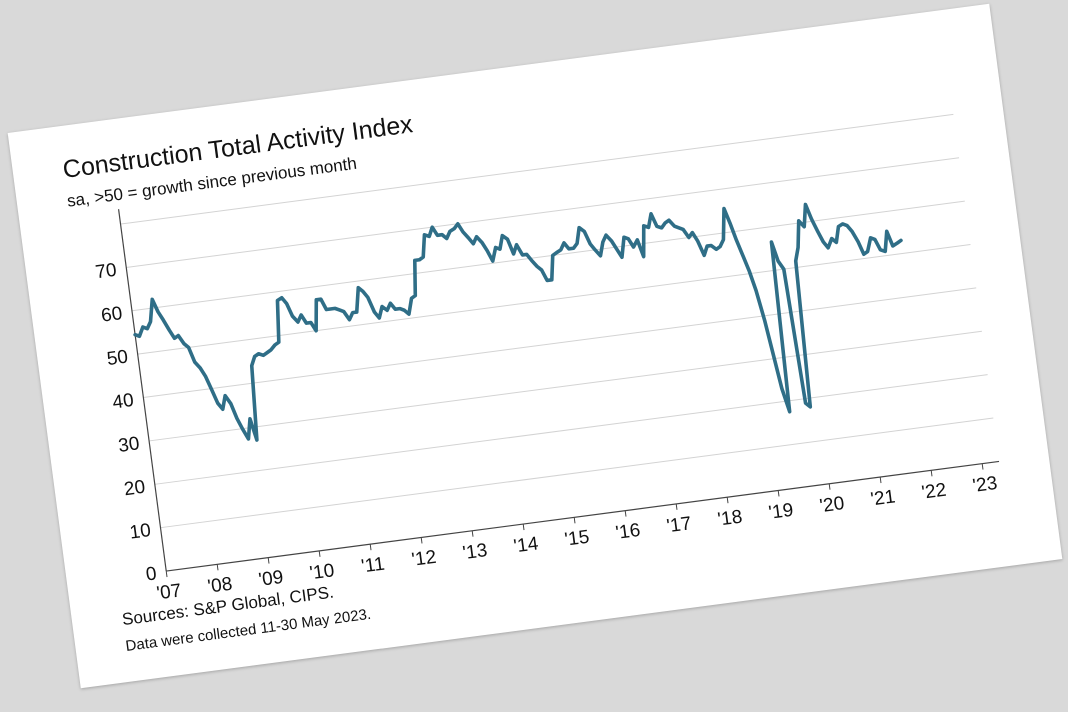 This screenshot has height=712, width=1068. Describe the element at coordinates (984, 485) in the screenshot. I see `x-tick-label: '23` at that location.